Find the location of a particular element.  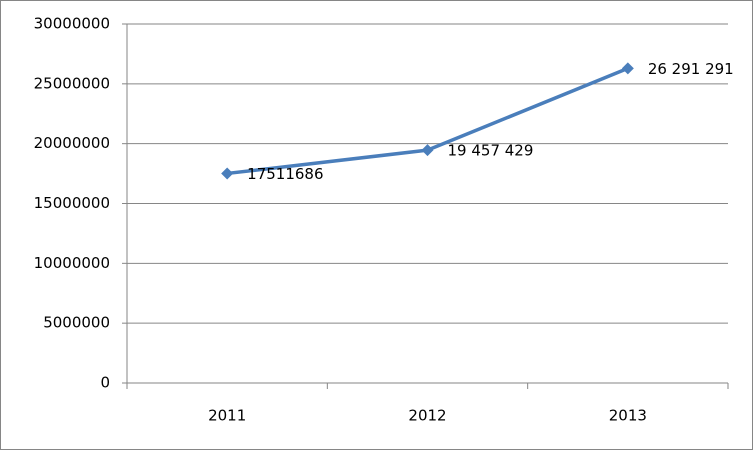

data-label: 26 291 291 is located at coordinates (691, 69).